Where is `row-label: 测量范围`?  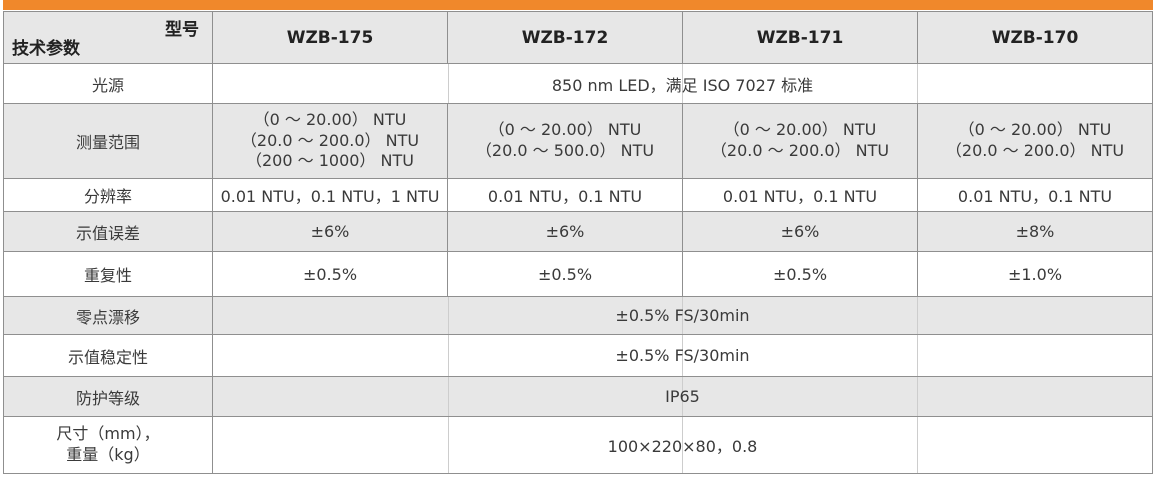 row-label: 测量范围 is located at coordinates (108, 141).